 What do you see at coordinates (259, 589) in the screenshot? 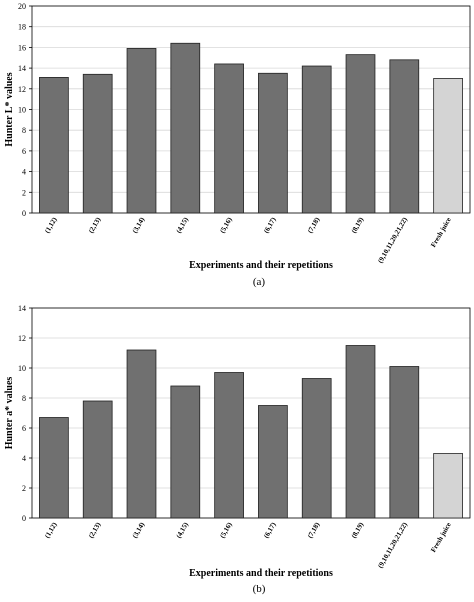
I see `caption: (b)` at bounding box center [259, 589].